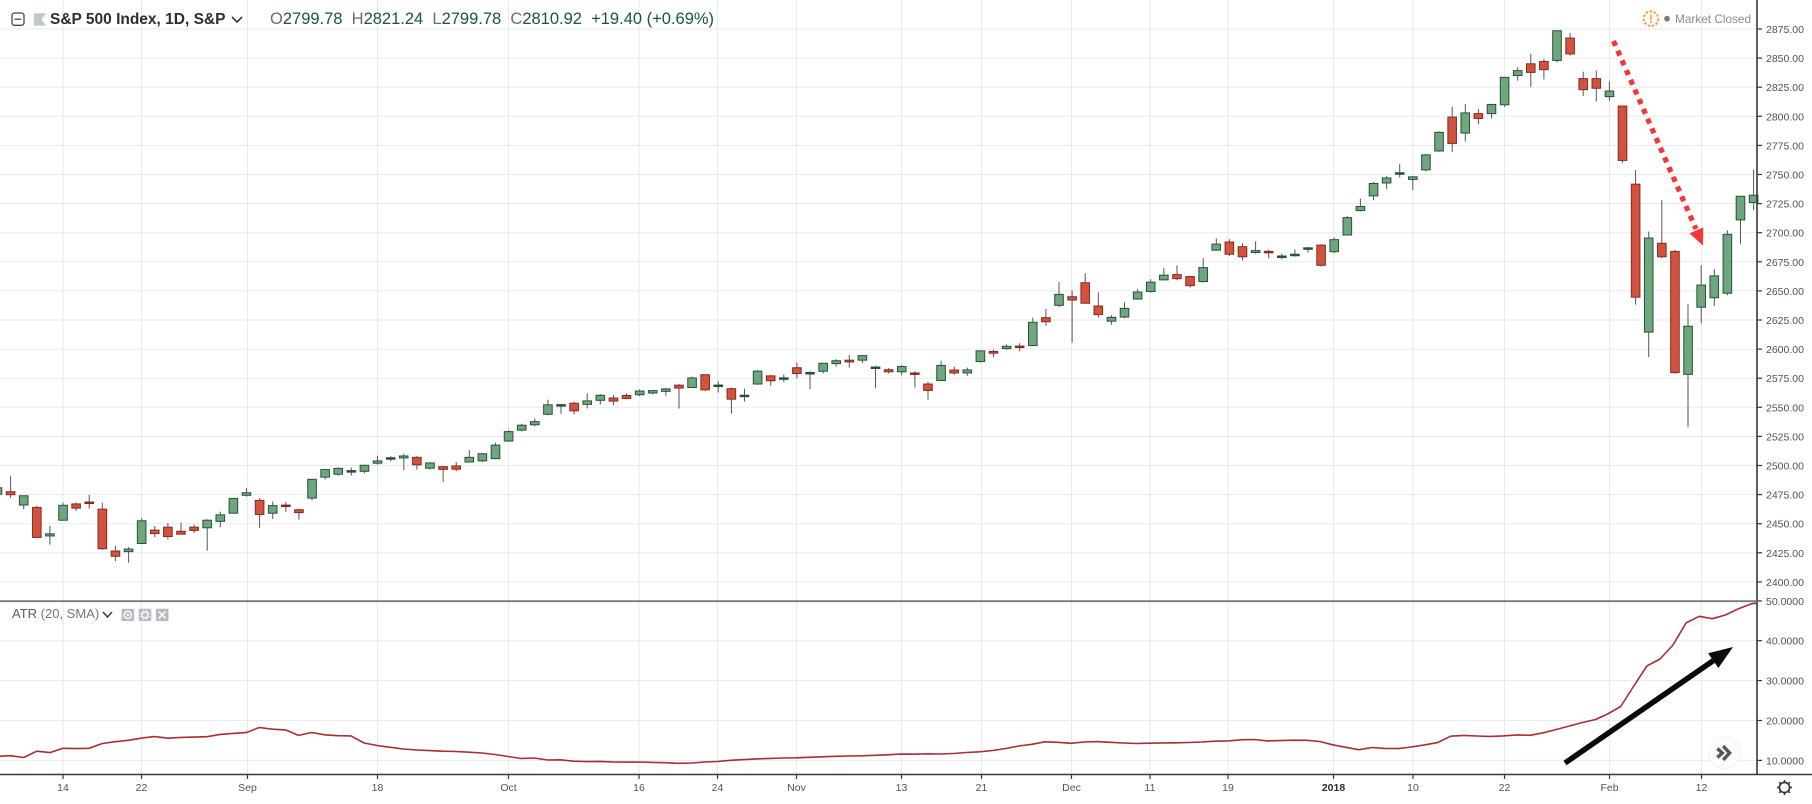 The image size is (1812, 804). I want to click on svg-text: 10, so click(1413, 788).